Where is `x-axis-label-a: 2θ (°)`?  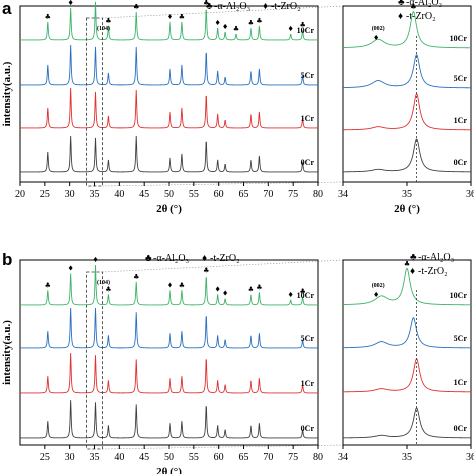
x-axis-label-a: 2θ (°) is located at coordinates (169, 209).